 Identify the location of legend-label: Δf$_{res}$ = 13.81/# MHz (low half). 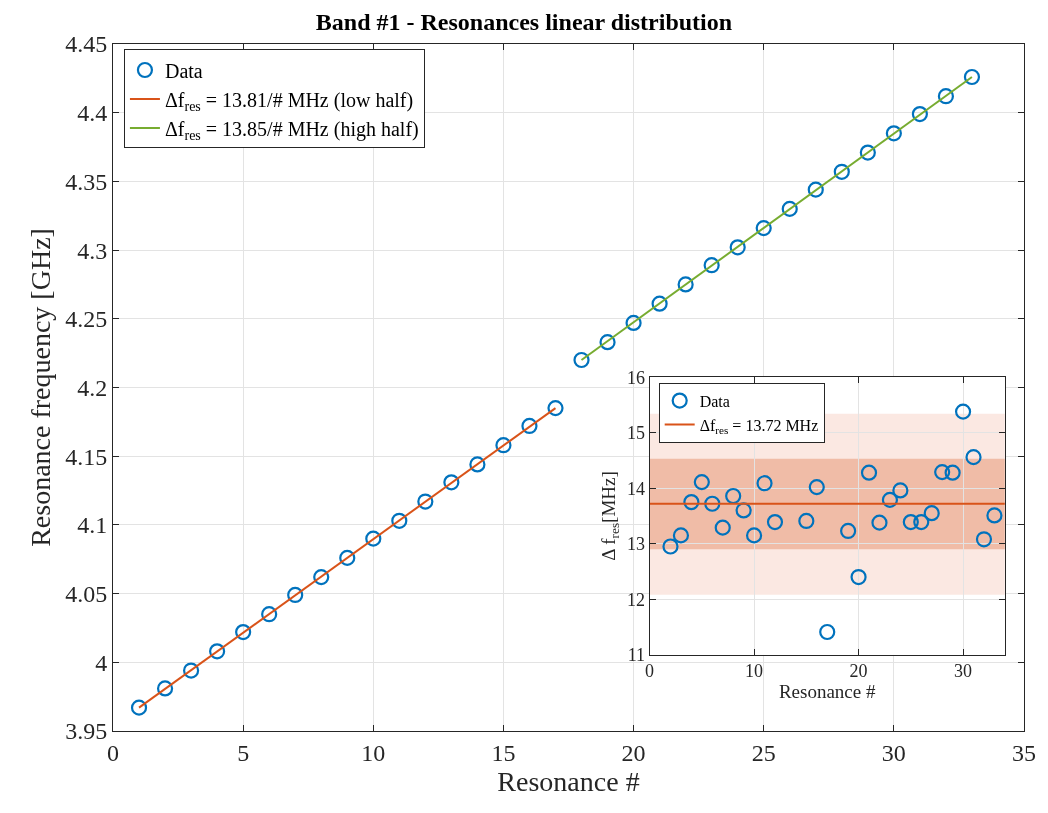
(289, 101).